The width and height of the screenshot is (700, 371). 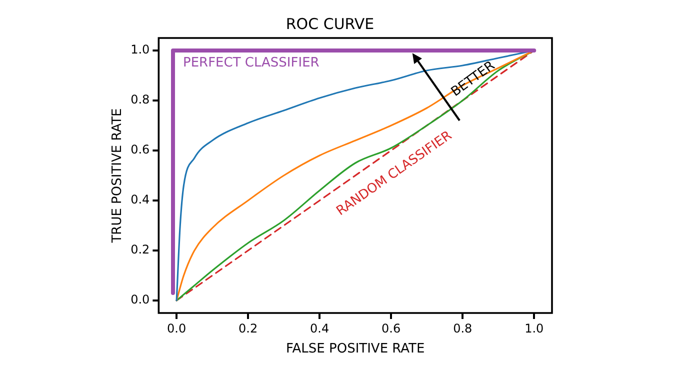 I want to click on y-tick-label: 0.4, so click(x=140, y=199).